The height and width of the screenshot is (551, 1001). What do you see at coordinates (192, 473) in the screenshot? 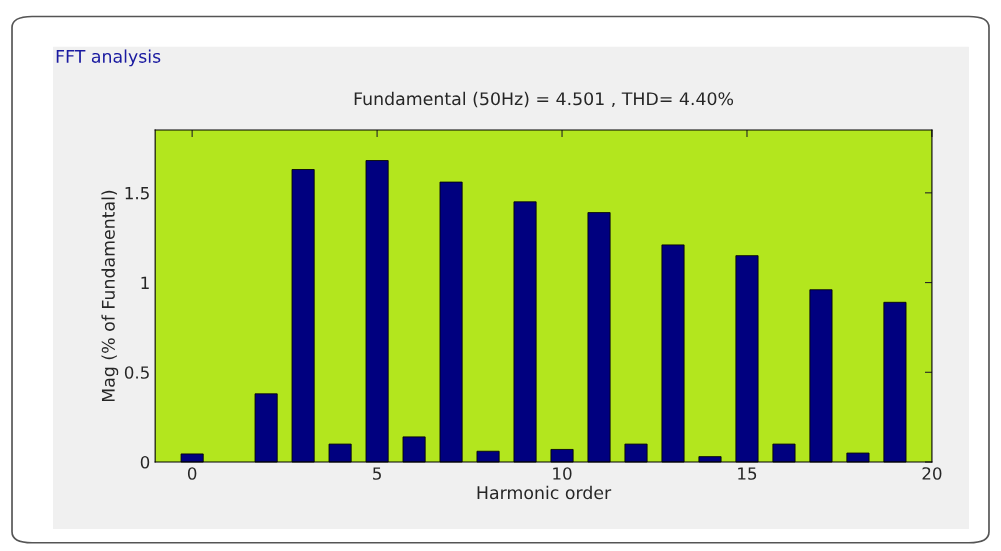
I see `x-tick-label: 0` at bounding box center [192, 473].